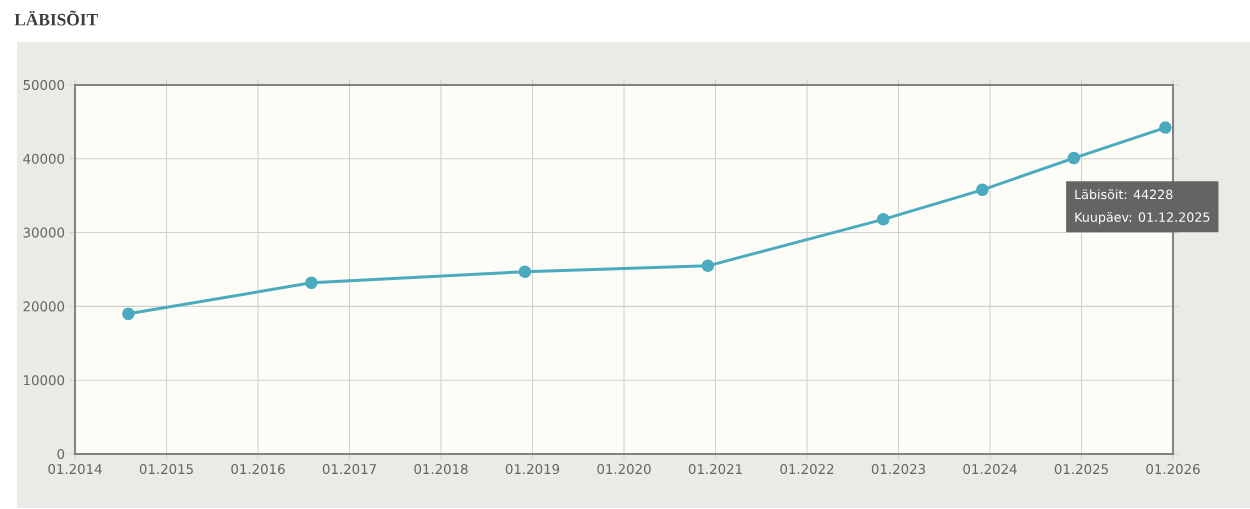  Describe the element at coordinates (56, 18) in the screenshot. I see `chart-title: LÄBISÕIT` at that location.